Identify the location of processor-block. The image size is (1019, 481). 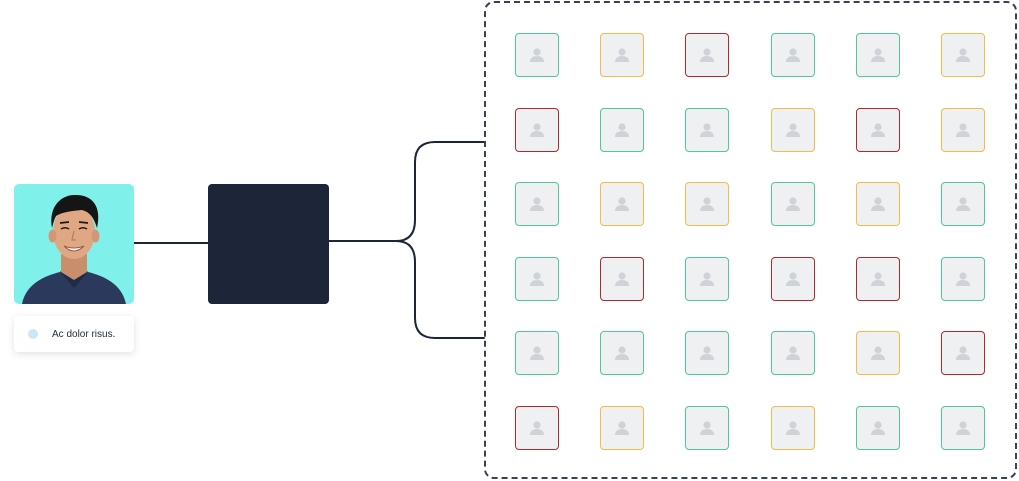
(268, 244).